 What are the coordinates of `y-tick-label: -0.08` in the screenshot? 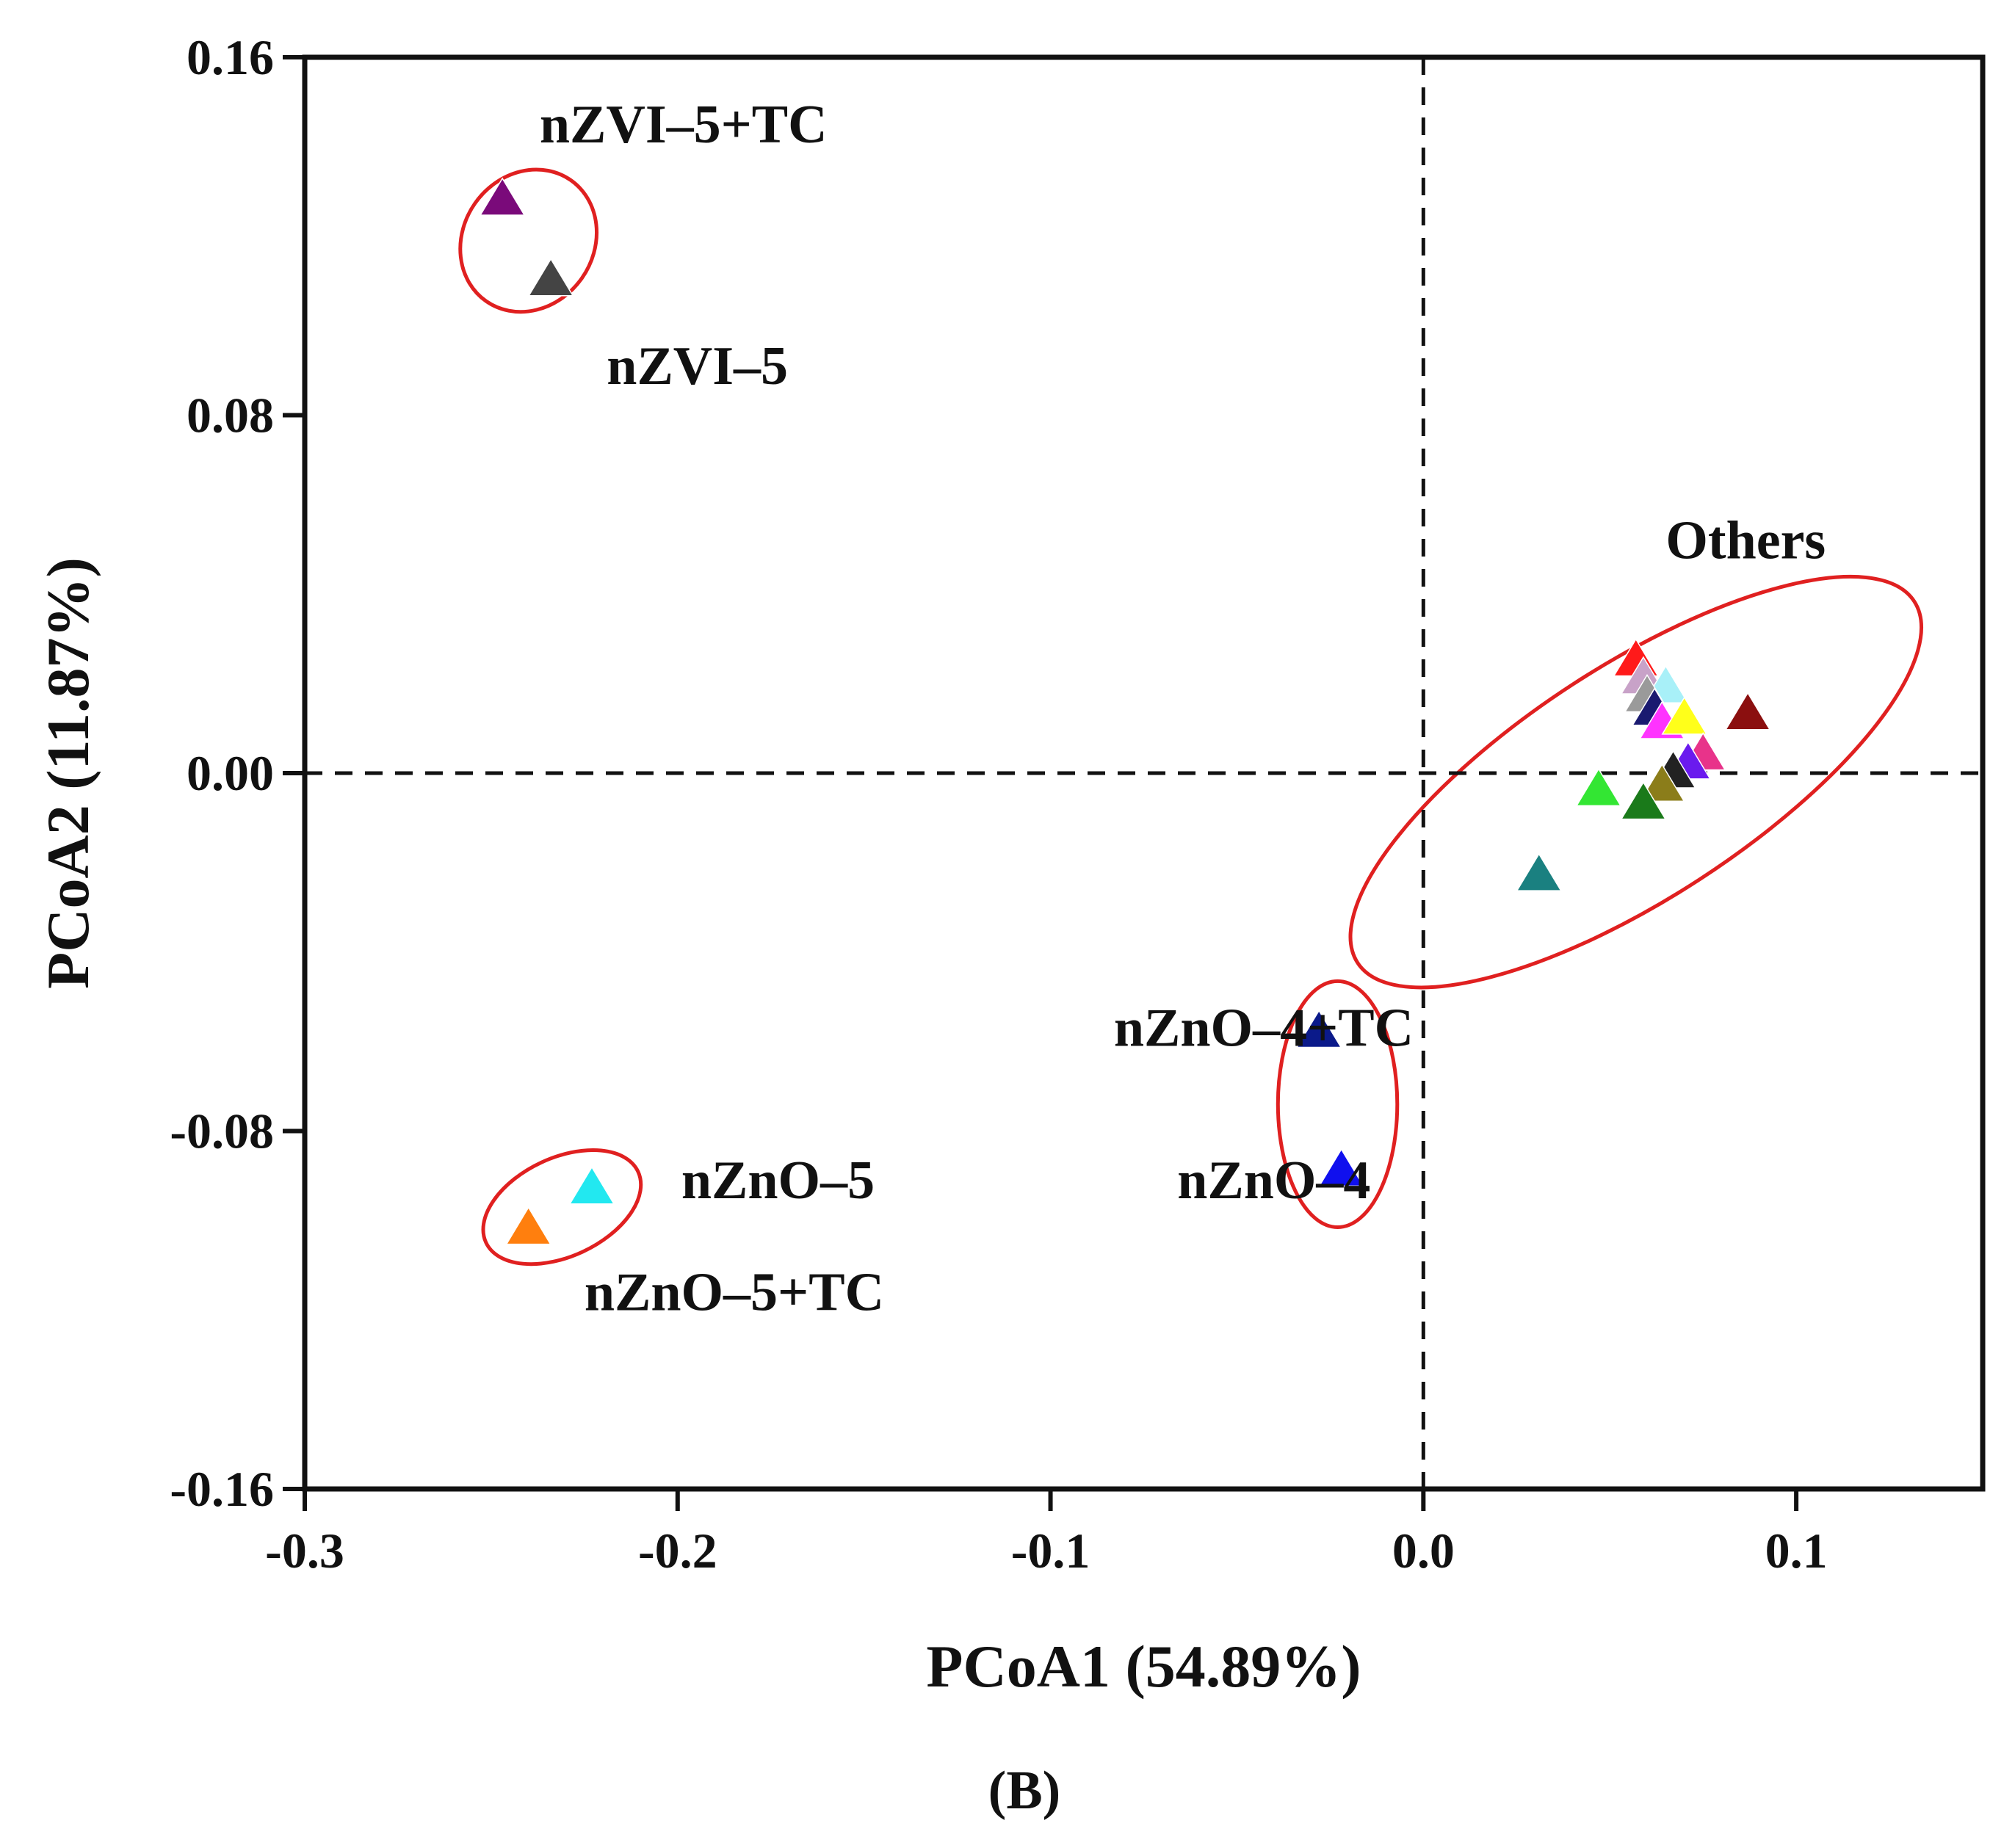 It's located at (222, 1132).